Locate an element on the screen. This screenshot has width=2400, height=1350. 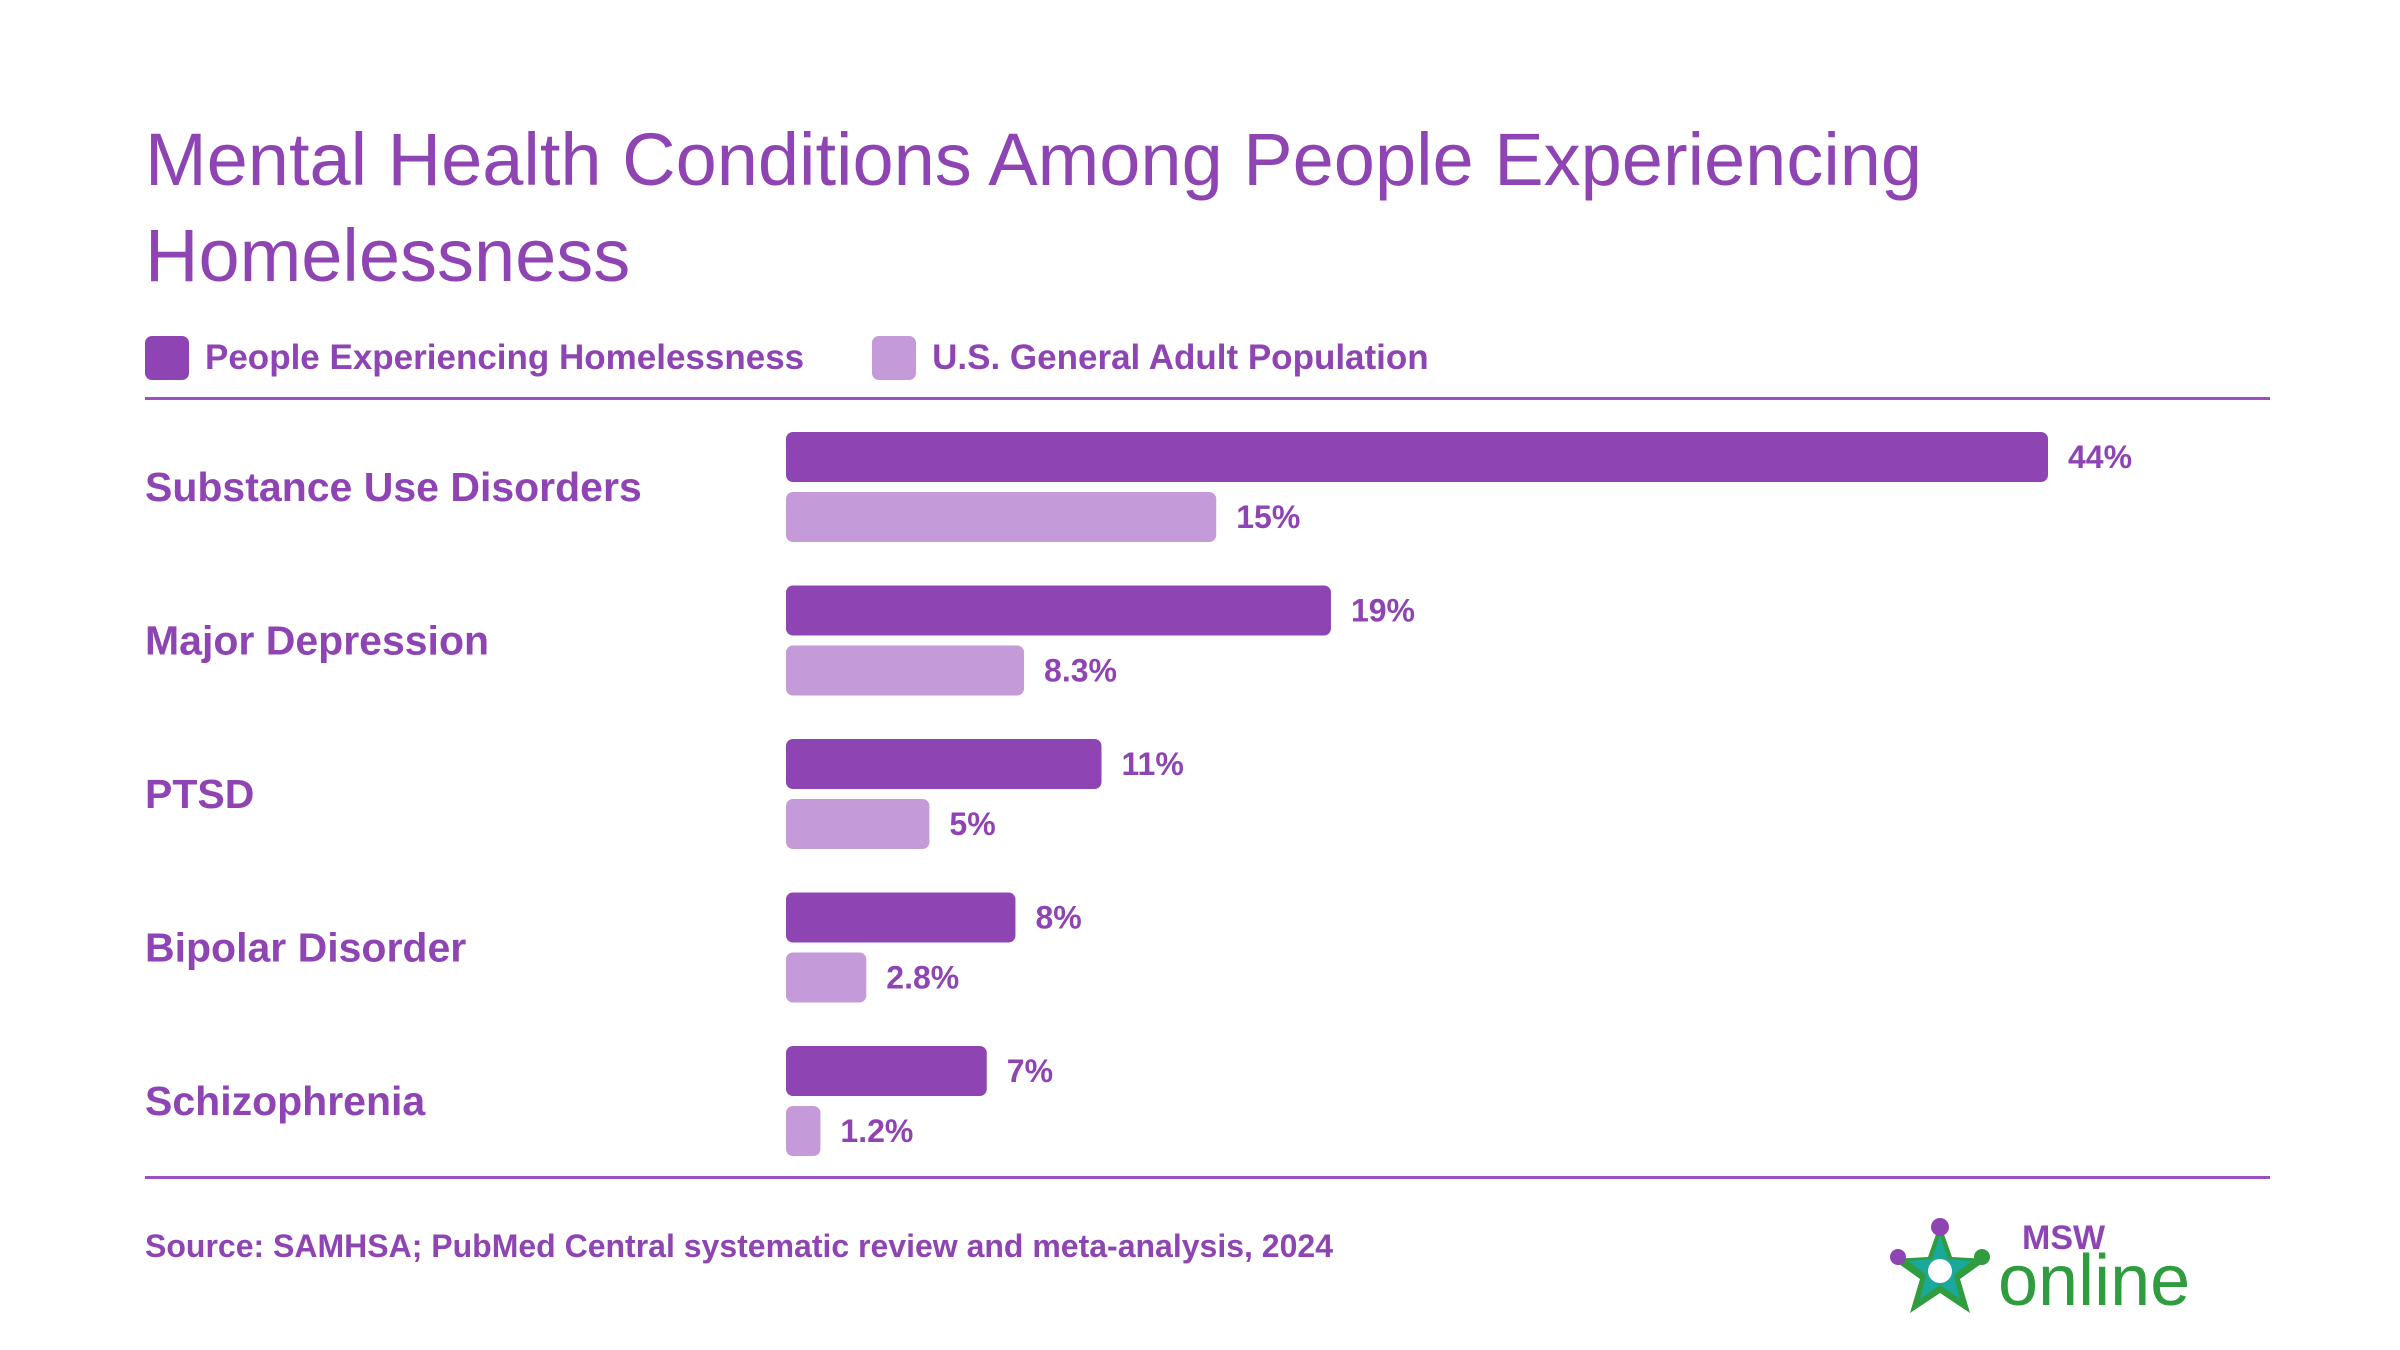
legend-label-homeless: People Experiencing Homelessness is located at coordinates (505, 357).